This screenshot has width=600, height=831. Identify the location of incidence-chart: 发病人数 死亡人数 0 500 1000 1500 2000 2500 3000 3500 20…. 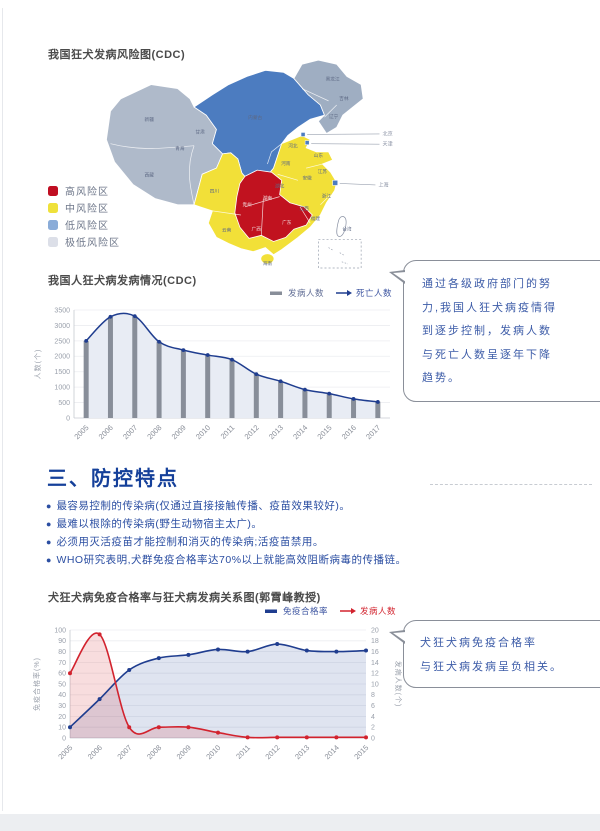
(214, 372).